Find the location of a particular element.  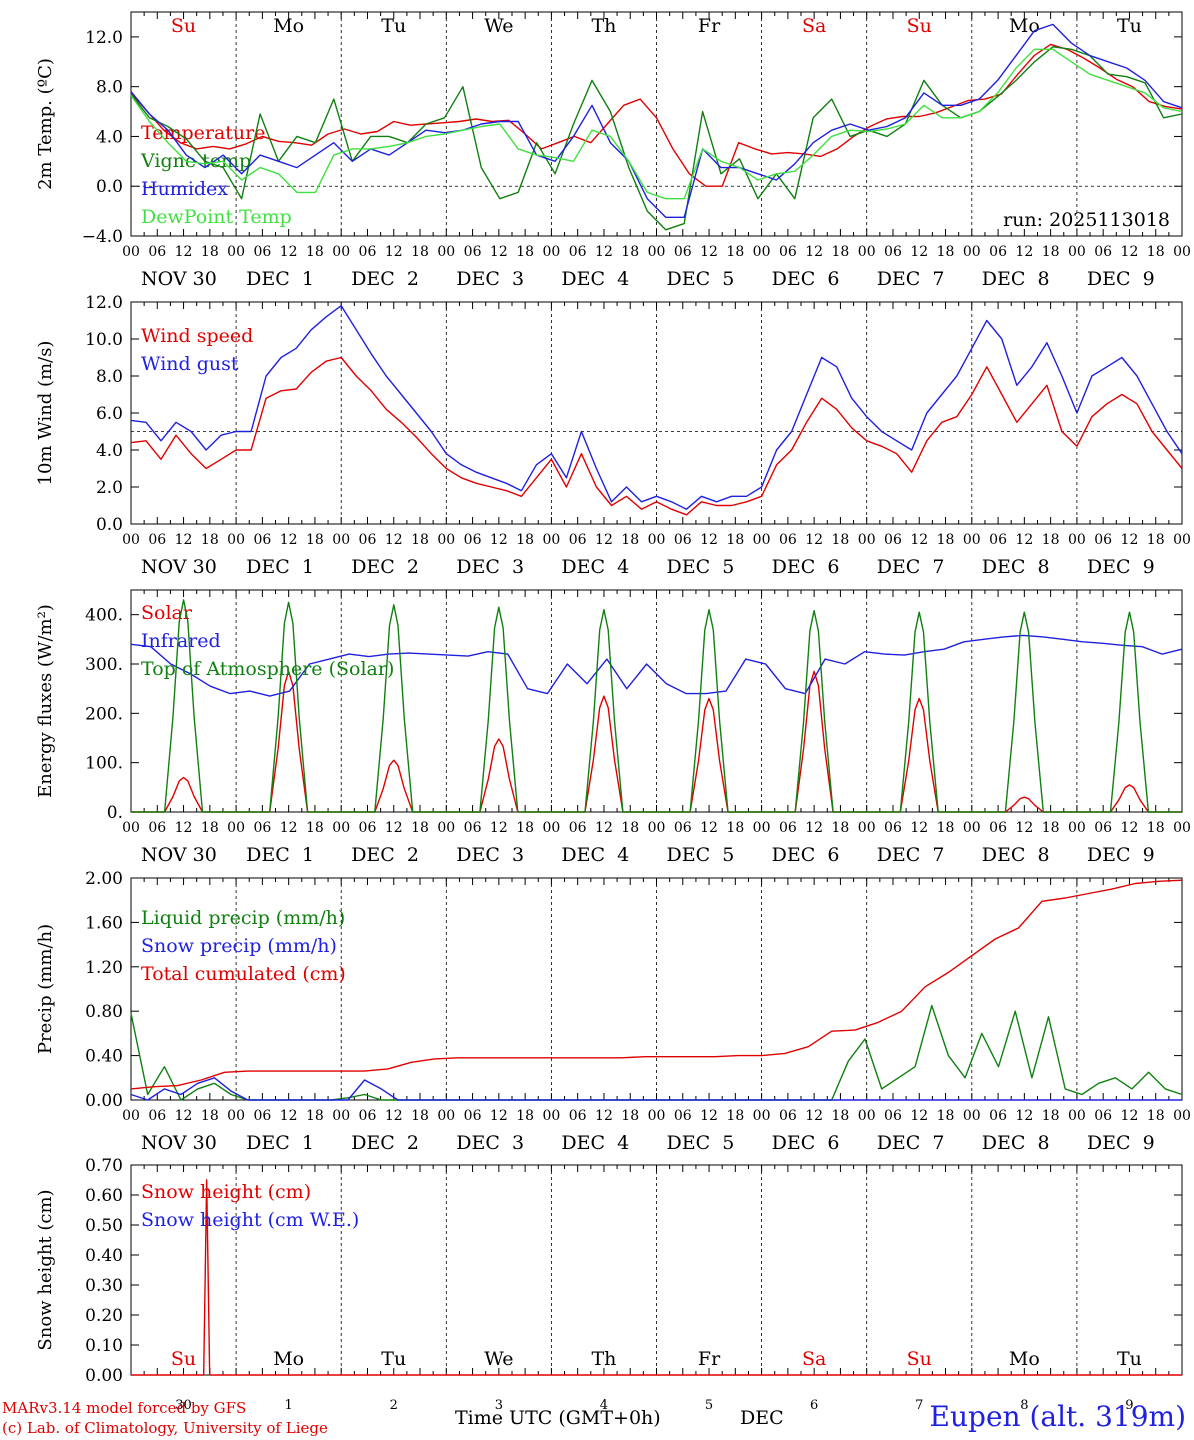

y-tick-label: 300. is located at coordinates (104, 665).